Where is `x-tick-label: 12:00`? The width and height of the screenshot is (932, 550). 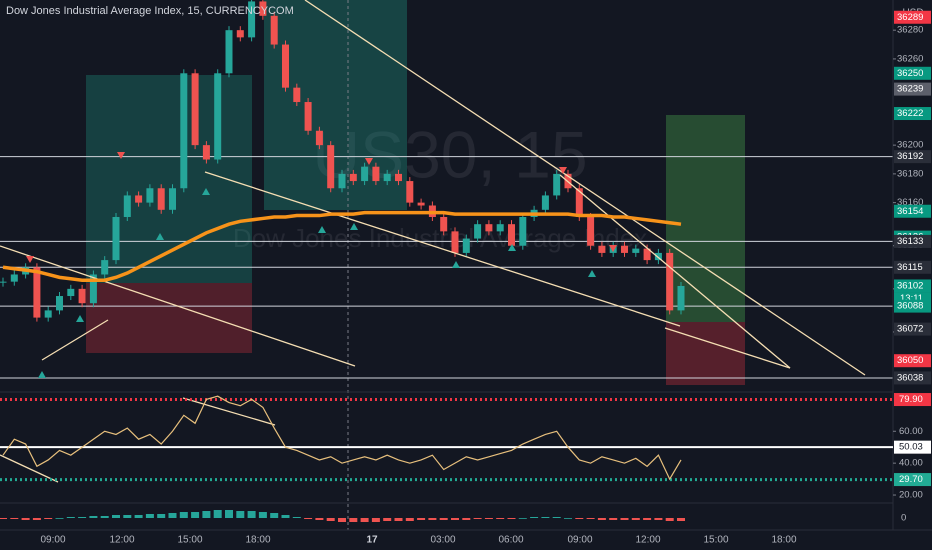 x-tick-label: 12:00 is located at coordinates (647, 540).